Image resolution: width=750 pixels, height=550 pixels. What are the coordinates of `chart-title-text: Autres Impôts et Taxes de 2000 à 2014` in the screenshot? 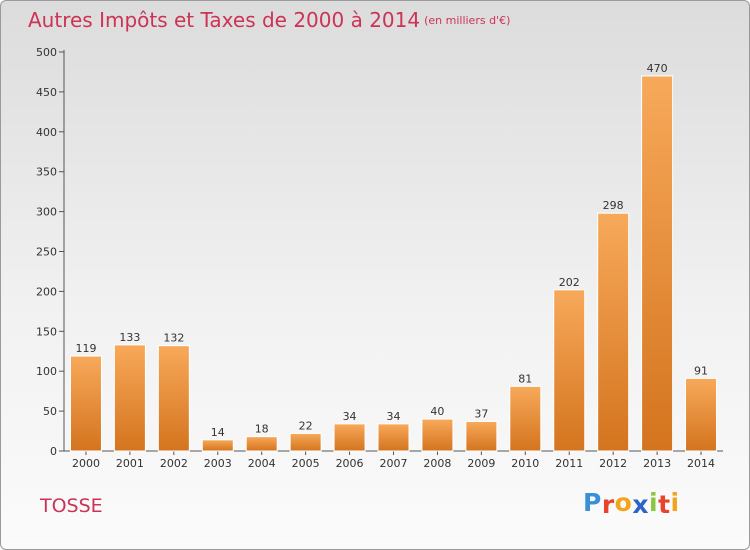 It's located at (224, 20).